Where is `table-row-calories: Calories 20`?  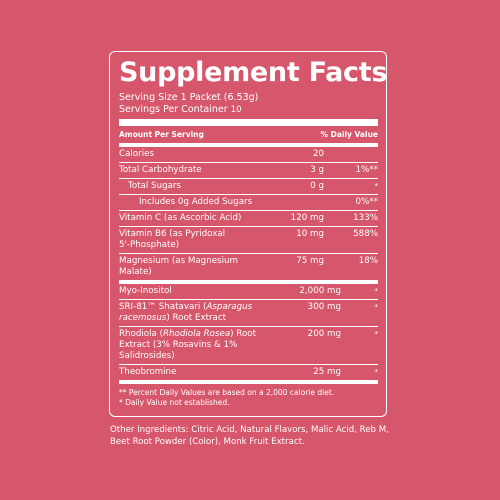 table-row-calories: Calories 20 is located at coordinates (248, 154).